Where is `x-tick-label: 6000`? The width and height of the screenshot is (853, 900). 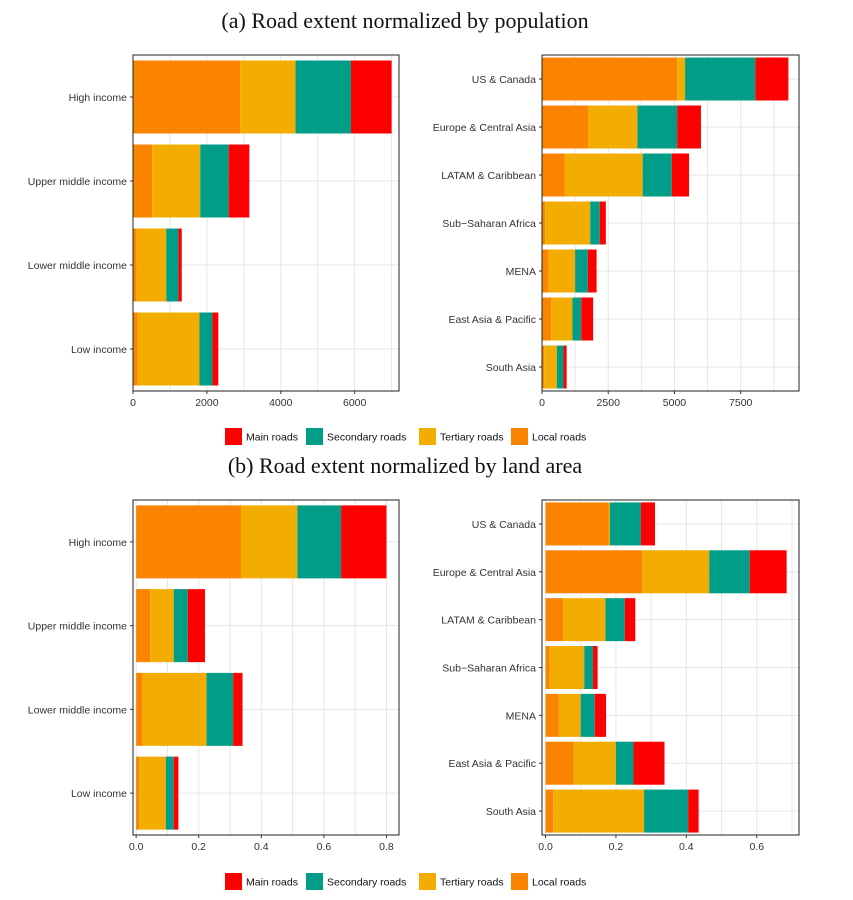 x-tick-label: 6000 is located at coordinates (355, 403).